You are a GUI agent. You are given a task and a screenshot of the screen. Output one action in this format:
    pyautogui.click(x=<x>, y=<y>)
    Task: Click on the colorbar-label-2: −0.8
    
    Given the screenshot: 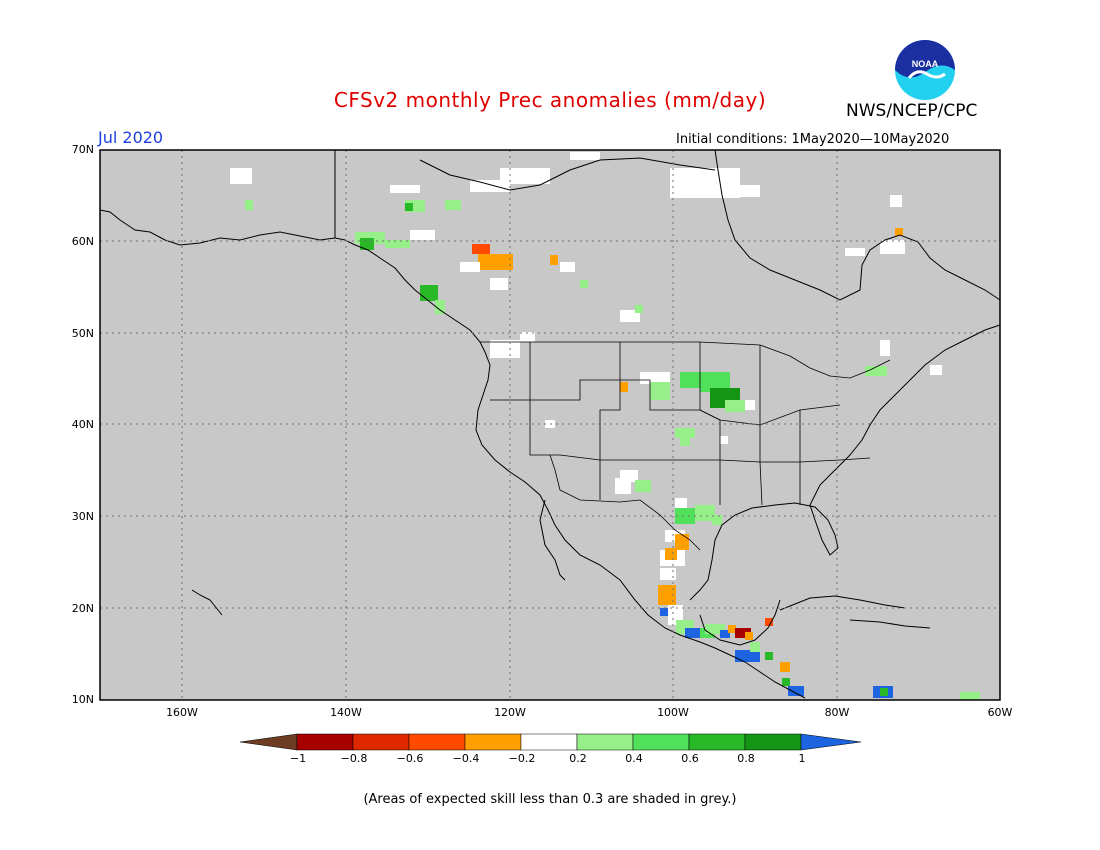 What is the action you would take?
    pyautogui.click(x=354, y=758)
    